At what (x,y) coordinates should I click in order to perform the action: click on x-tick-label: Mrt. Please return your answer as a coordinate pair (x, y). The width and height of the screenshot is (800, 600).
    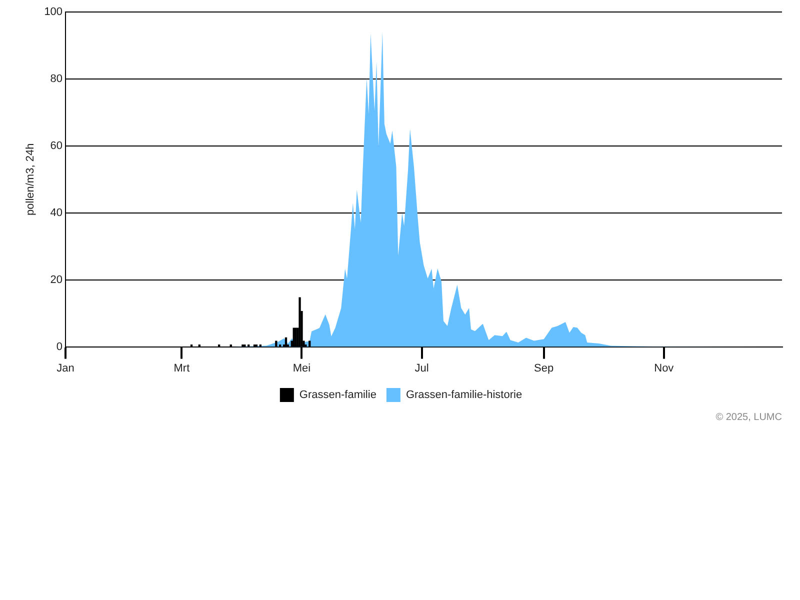
    Looking at the image, I should click on (182, 368).